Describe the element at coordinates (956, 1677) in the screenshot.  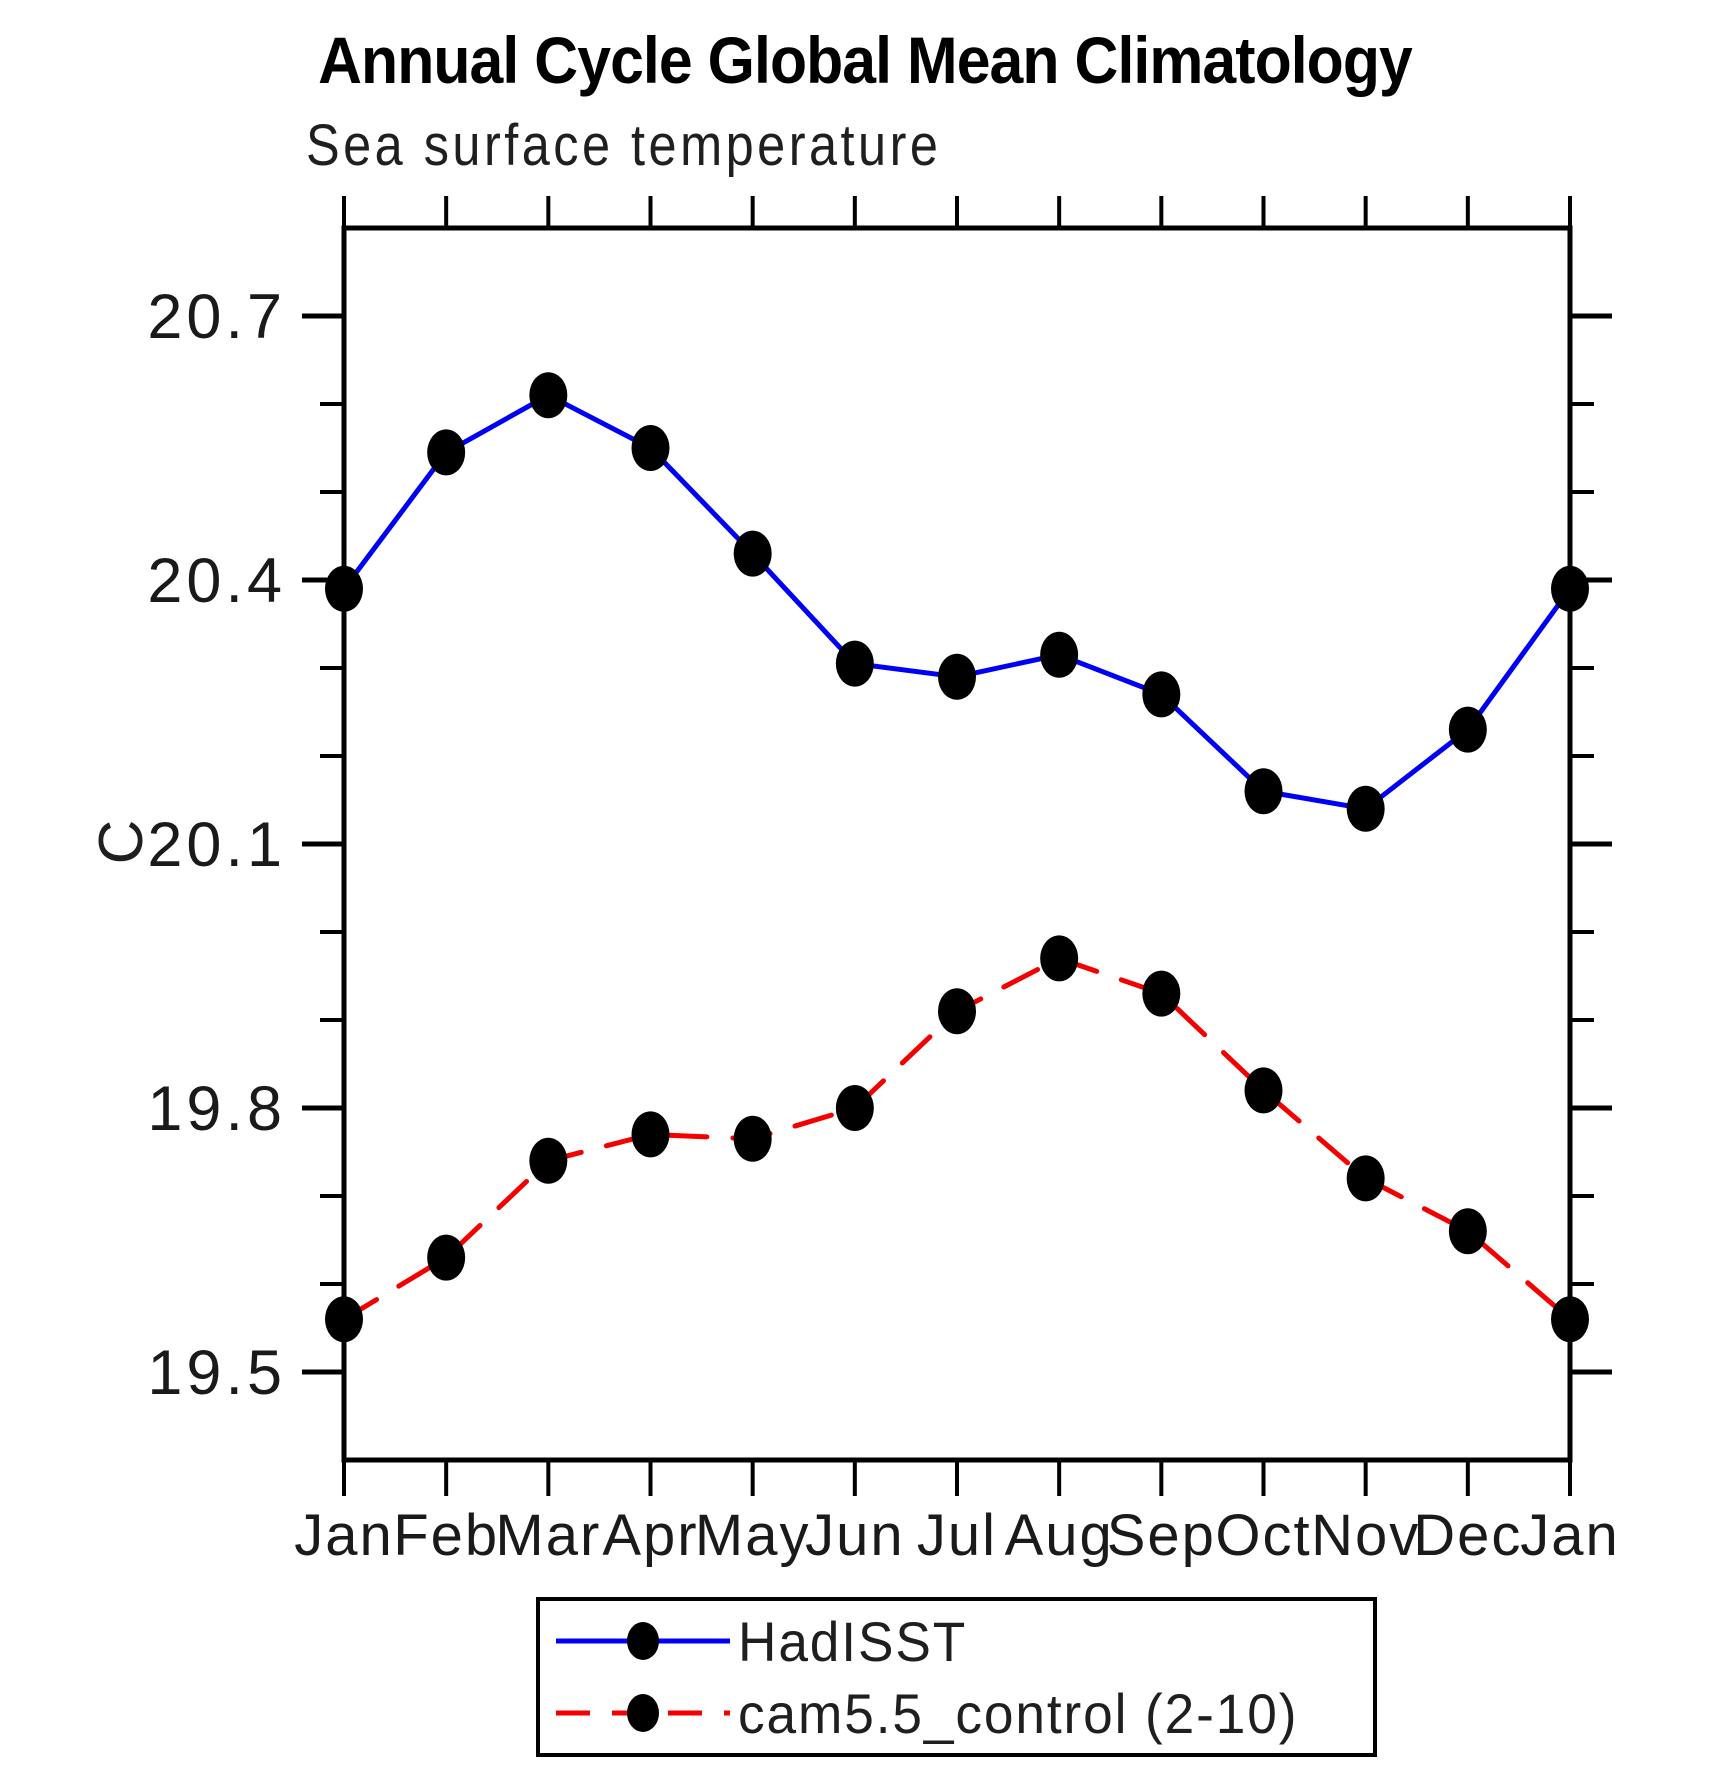
I see `legend: HadISST cam5.5_control (2-10)` at that location.